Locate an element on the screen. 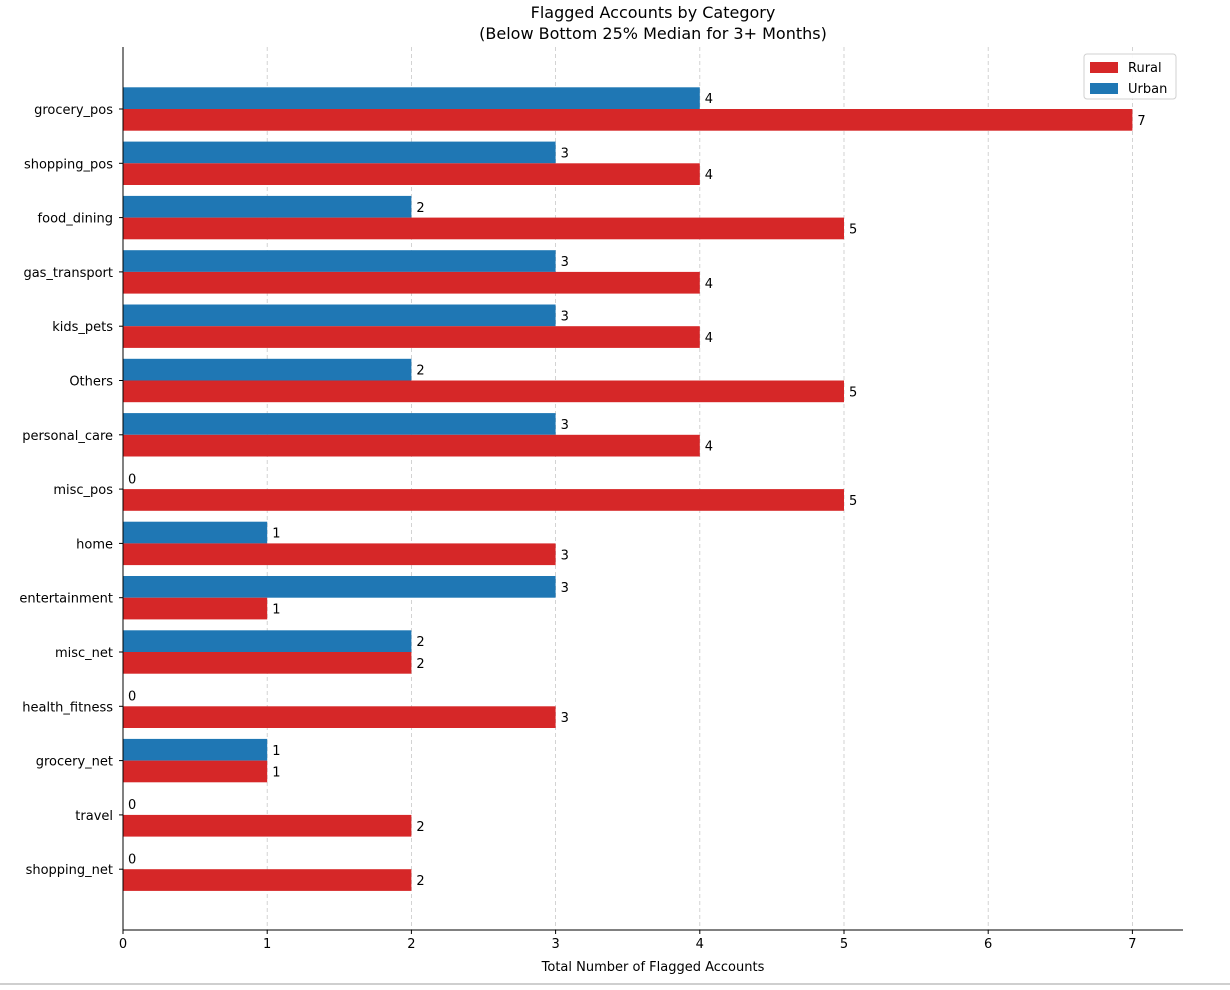 The image size is (1230, 990). y-tick-label: misc_pos is located at coordinates (83, 490).